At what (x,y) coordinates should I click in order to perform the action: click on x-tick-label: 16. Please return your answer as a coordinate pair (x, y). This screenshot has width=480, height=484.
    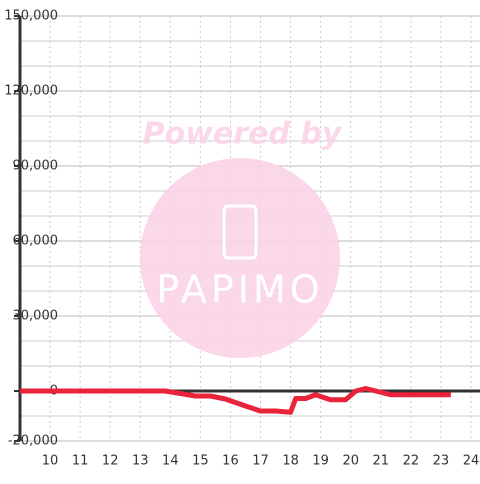
    Looking at the image, I should click on (230, 461).